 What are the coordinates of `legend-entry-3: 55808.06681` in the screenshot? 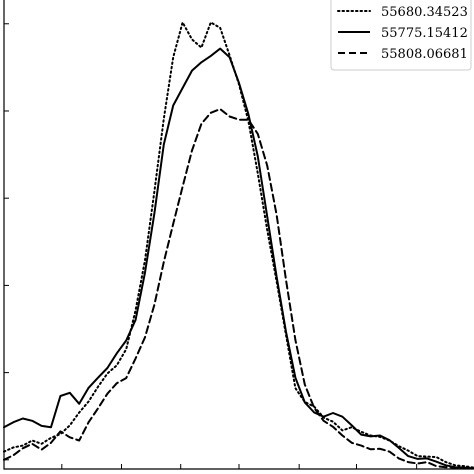 It's located at (403, 54).